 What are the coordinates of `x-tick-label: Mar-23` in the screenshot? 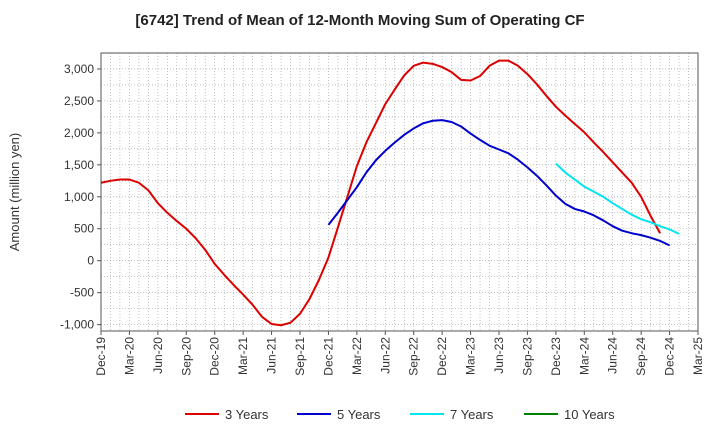 It's located at (471, 356).